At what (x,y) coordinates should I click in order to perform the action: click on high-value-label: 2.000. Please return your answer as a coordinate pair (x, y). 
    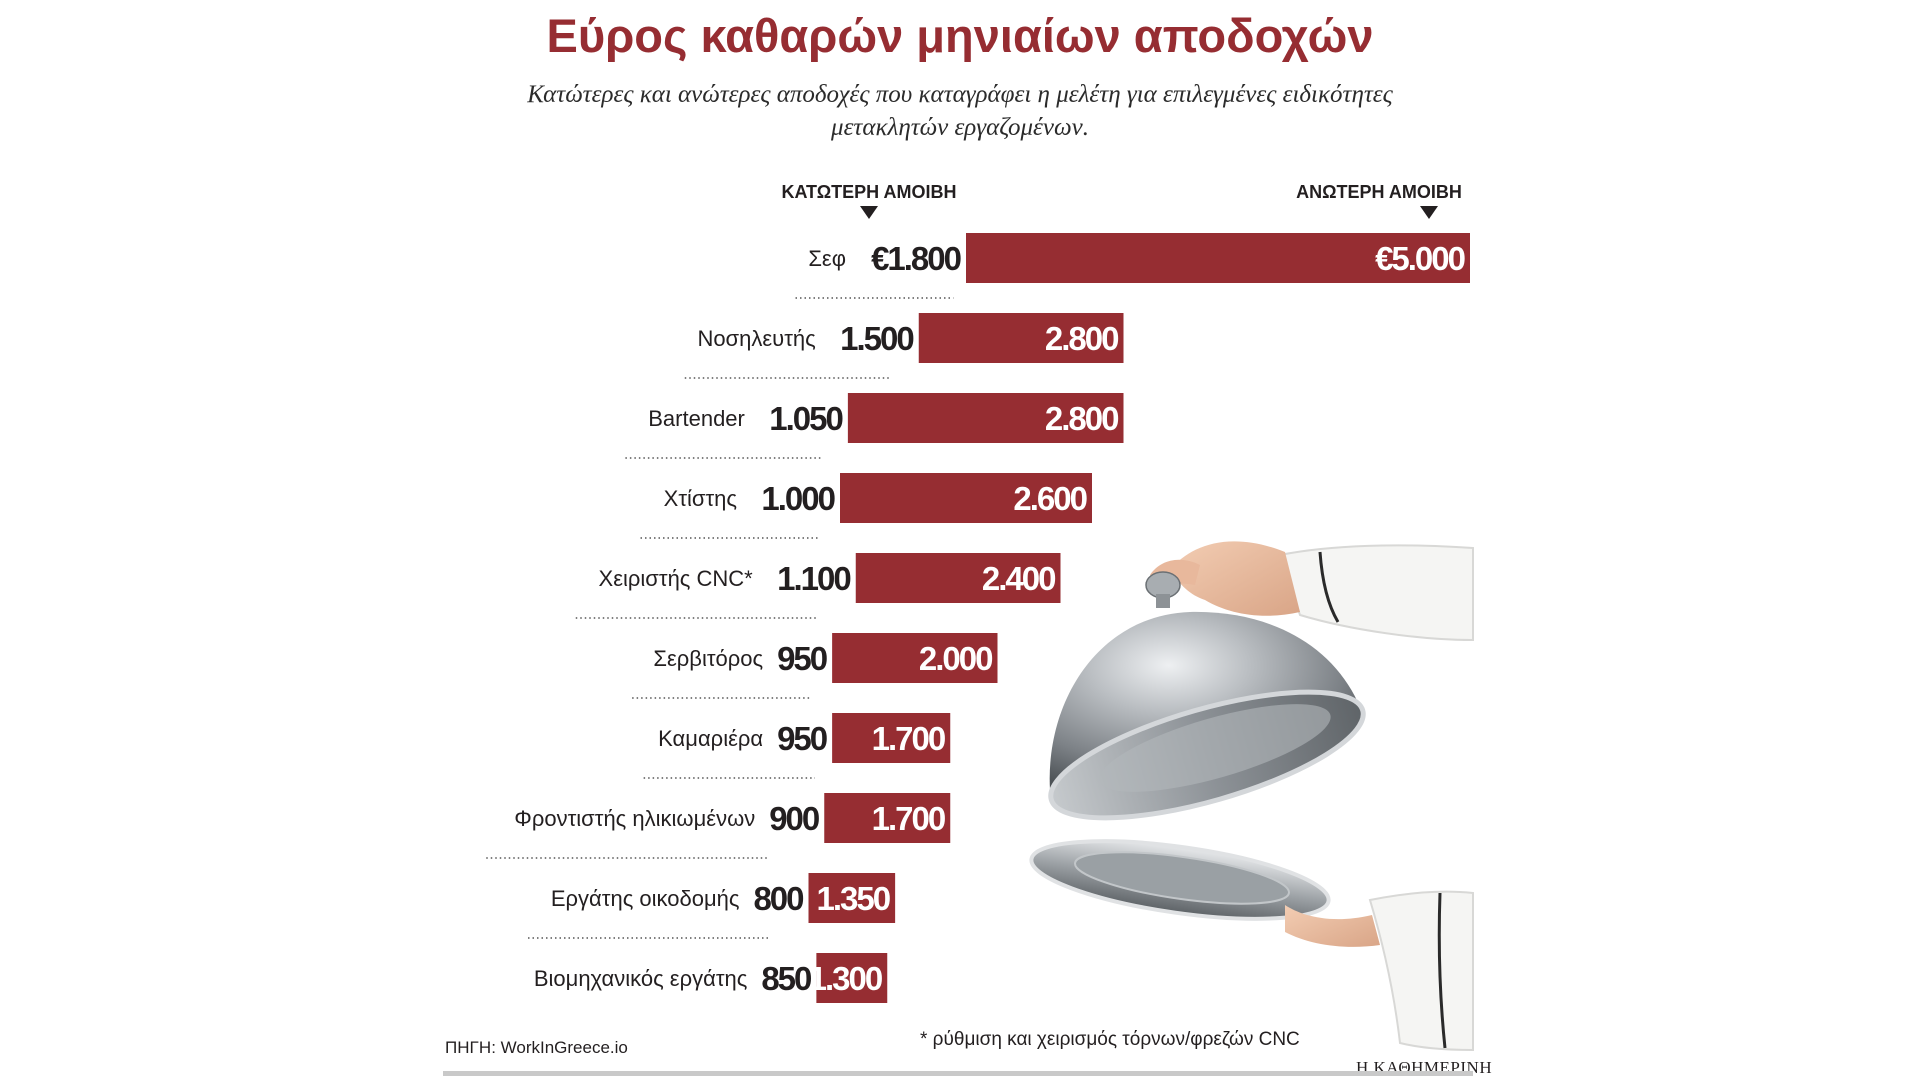
    Looking at the image, I should click on (955, 658).